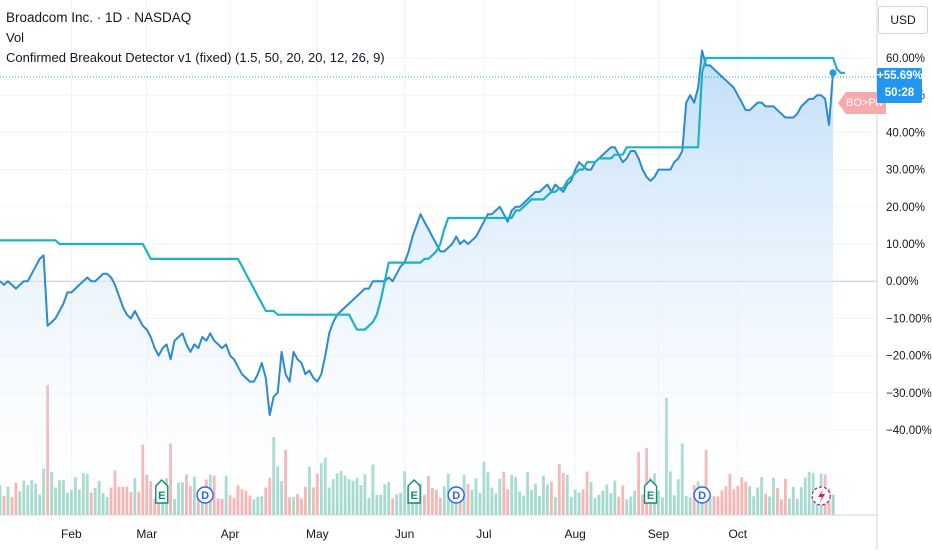  I want to click on y-tick-label: 10.00%, so click(905, 245).